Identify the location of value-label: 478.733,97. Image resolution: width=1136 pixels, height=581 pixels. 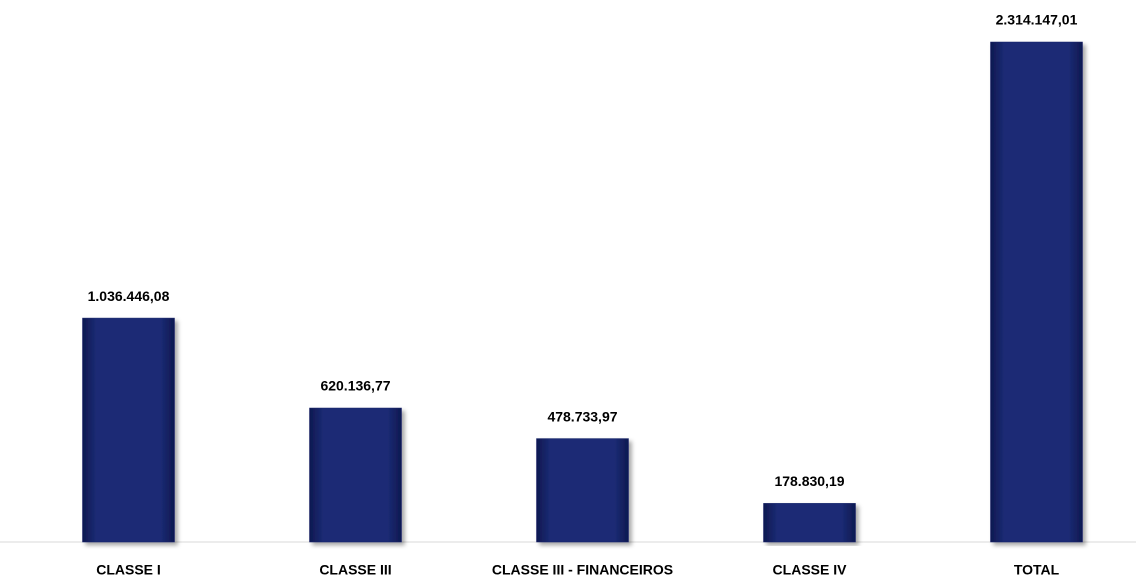
(582, 416).